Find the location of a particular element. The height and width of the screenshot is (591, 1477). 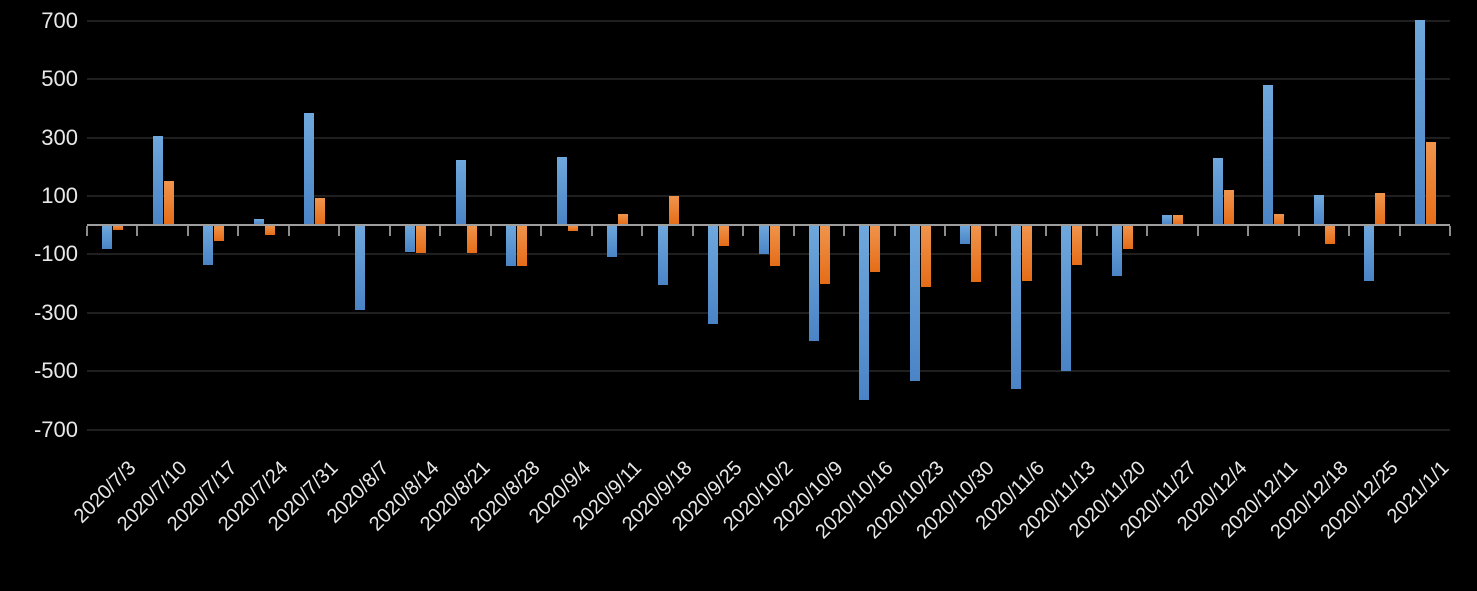

y-axis-tick-label: -700 is located at coordinates (55, 429).